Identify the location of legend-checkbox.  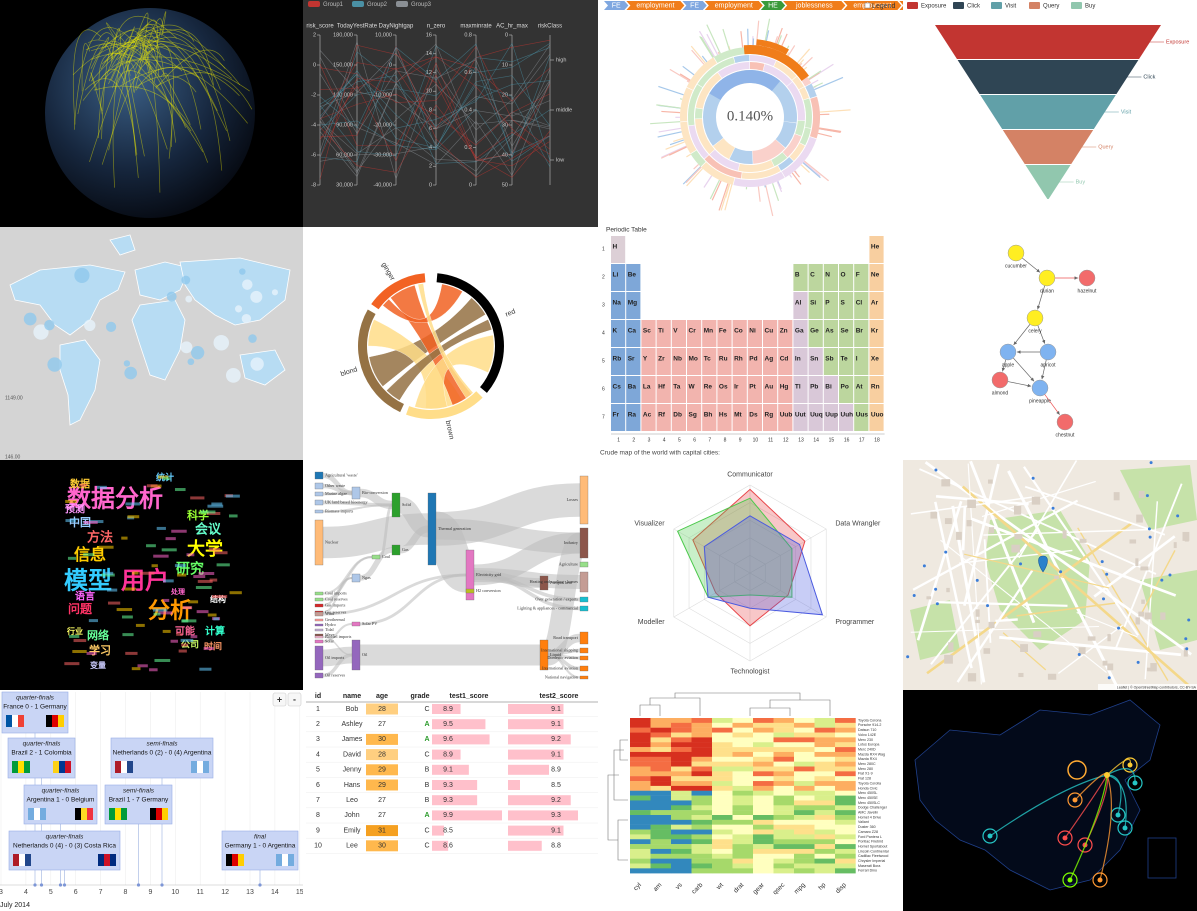
(867, 5).